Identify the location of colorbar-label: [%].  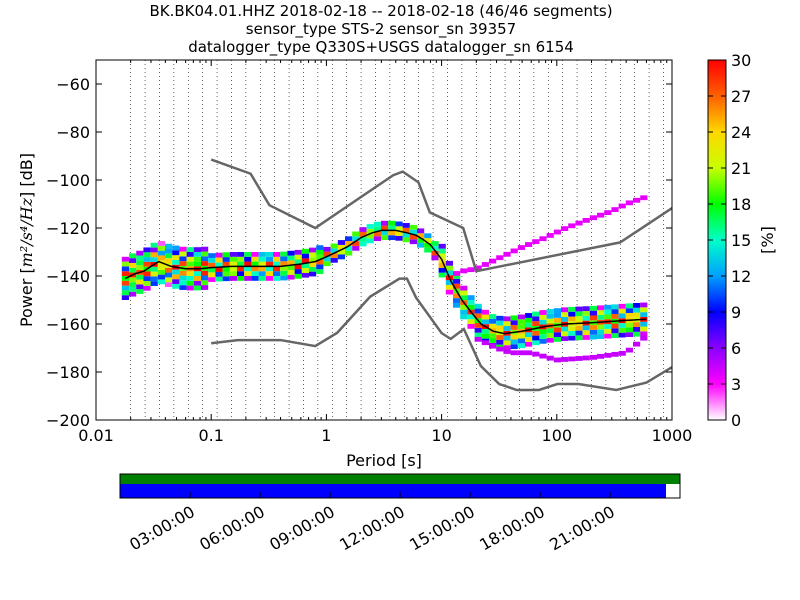
(767, 240).